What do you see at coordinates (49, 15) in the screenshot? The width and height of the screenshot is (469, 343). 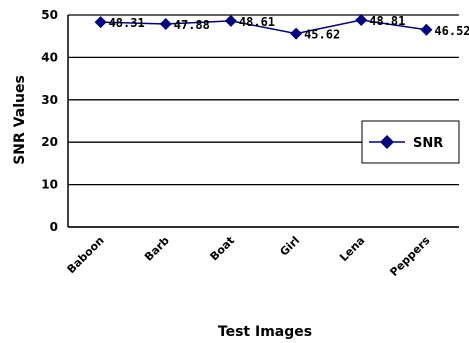 I see `y-tick-label: 50` at bounding box center [49, 15].